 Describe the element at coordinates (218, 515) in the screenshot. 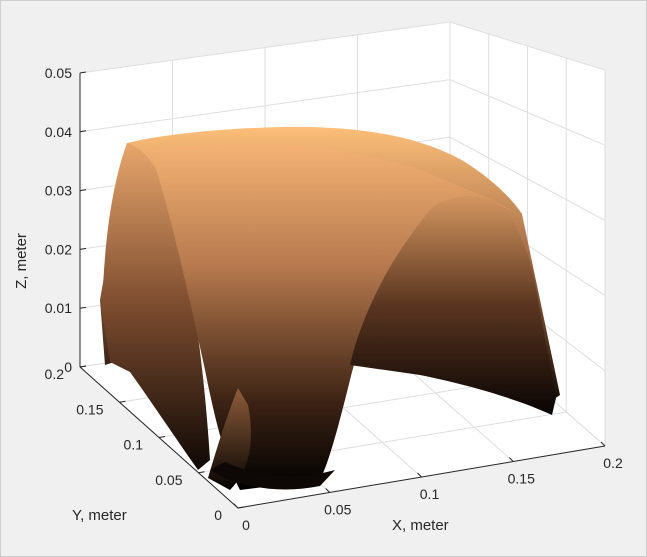

I see `y-tick-label: 0` at that location.